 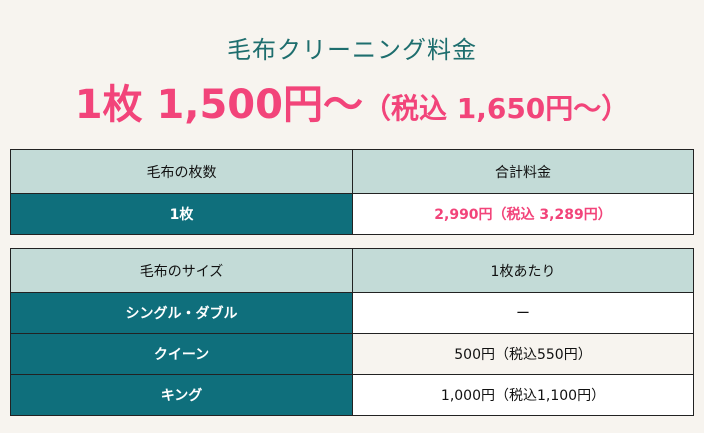 I want to click on header-total-price: 合計料金, so click(x=523, y=171).